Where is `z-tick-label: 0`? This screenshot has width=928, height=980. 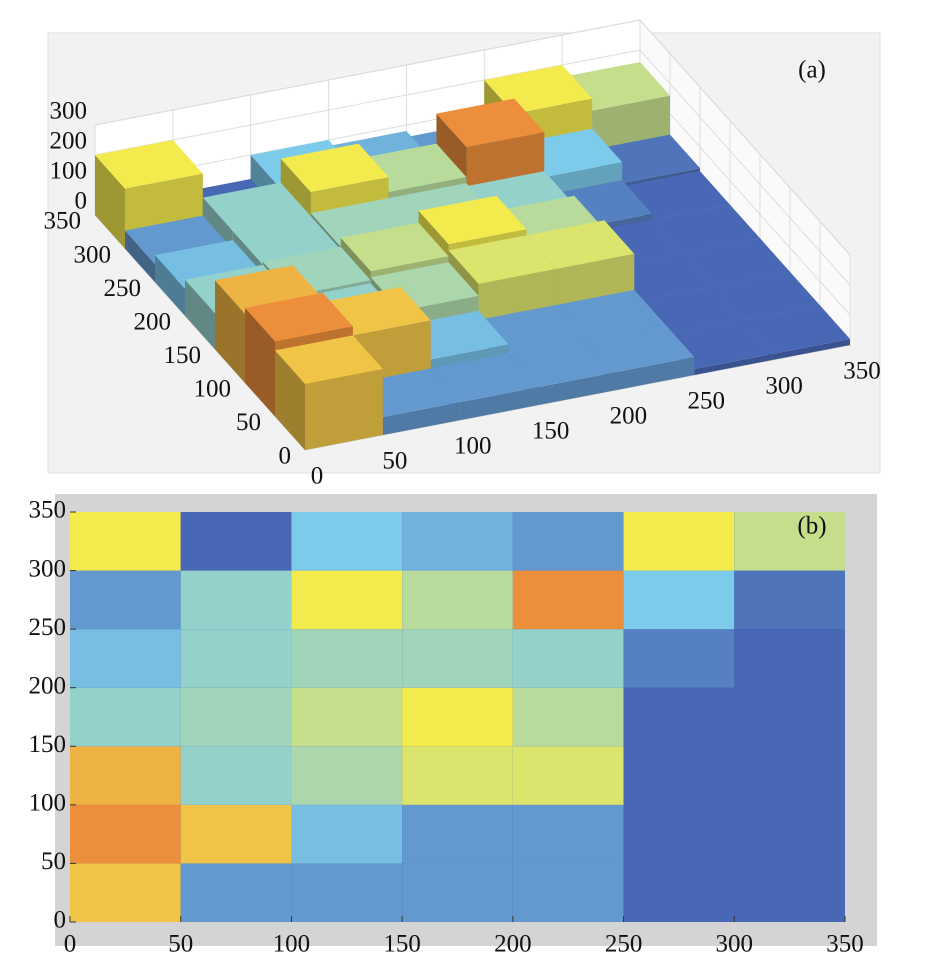
z-tick-label: 0 is located at coordinates (81, 201).